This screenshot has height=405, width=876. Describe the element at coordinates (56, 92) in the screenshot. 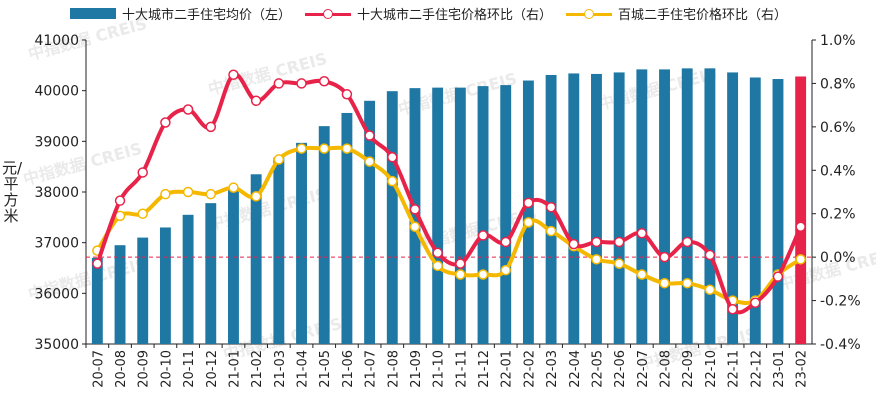

I see `y-left-tick-label: 40000` at that location.